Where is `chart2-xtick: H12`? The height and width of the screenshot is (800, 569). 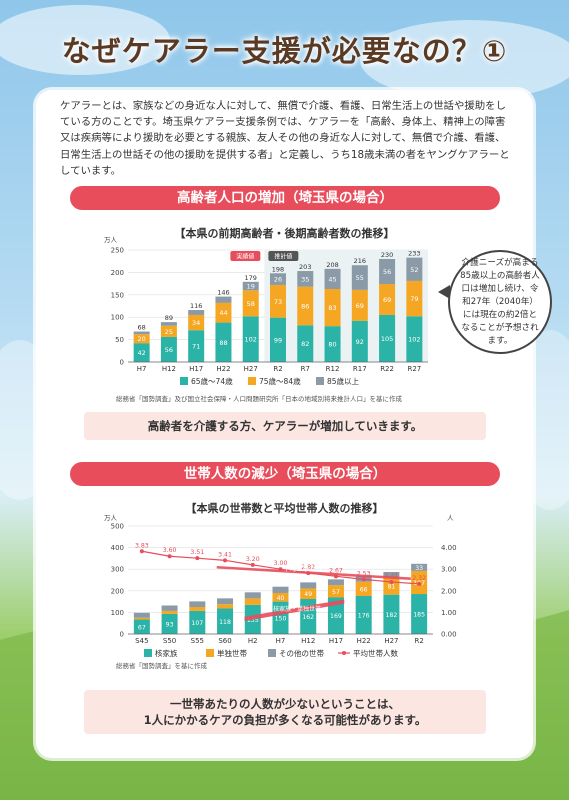 chart2-xtick: H12 is located at coordinates (308, 641).